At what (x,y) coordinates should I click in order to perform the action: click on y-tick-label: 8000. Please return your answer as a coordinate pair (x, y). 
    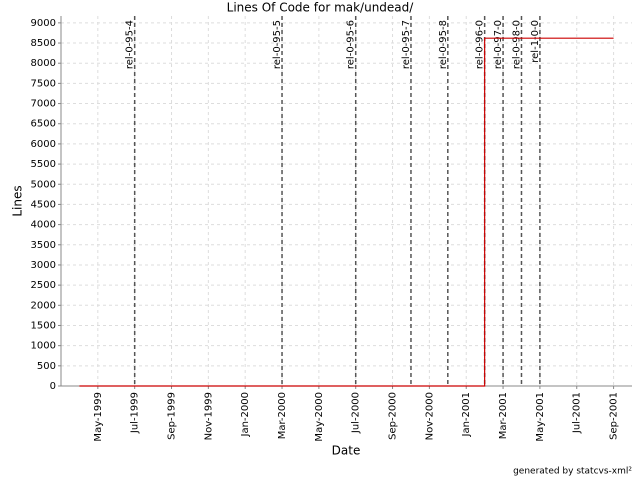
    Looking at the image, I should click on (43, 63).